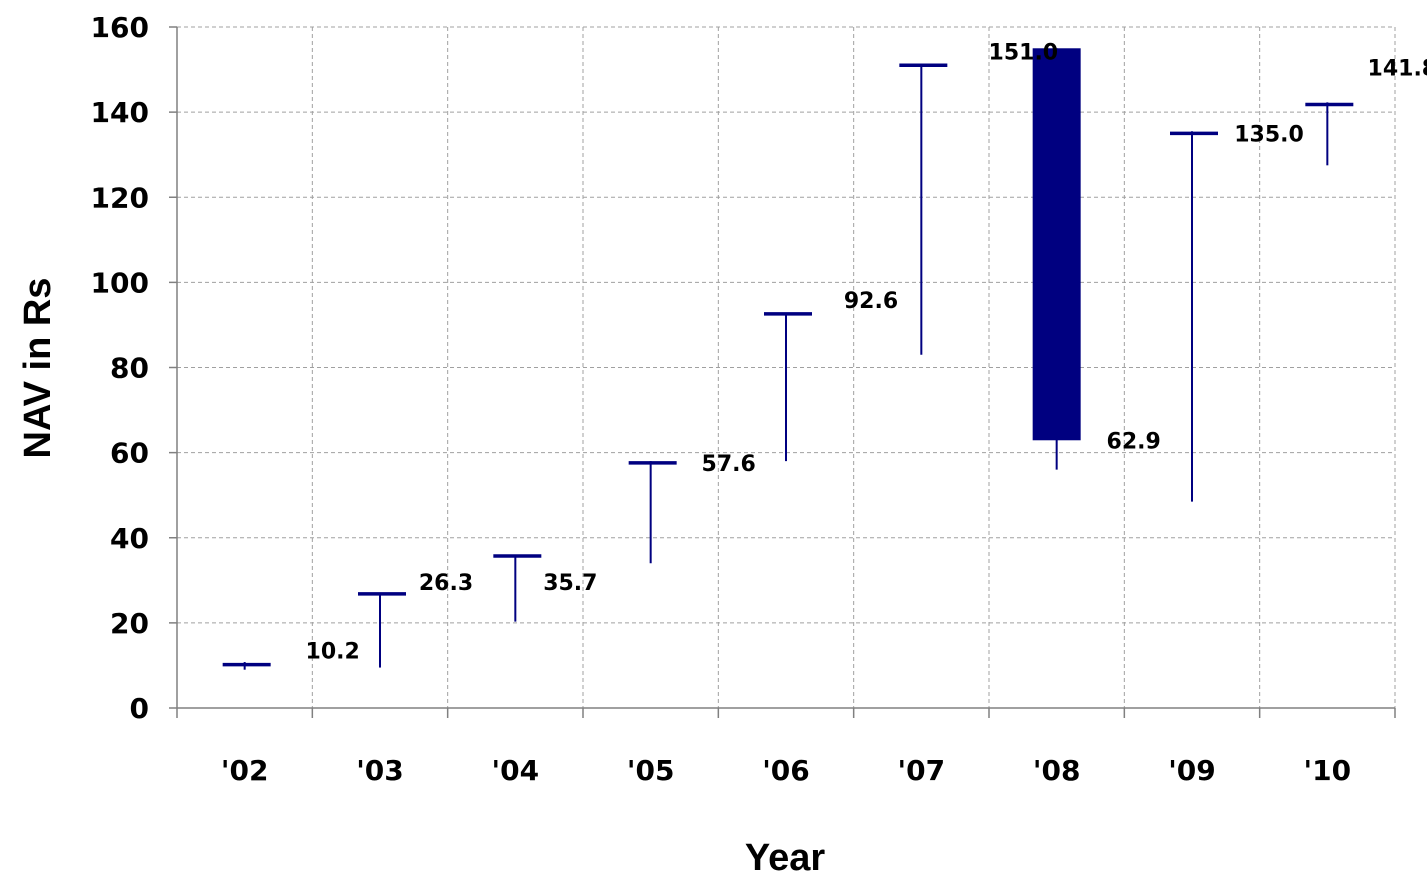 Image resolution: width=1427 pixels, height=877 pixels. Describe the element at coordinates (120, 197) in the screenshot. I see `y-tick-label: 120` at that location.